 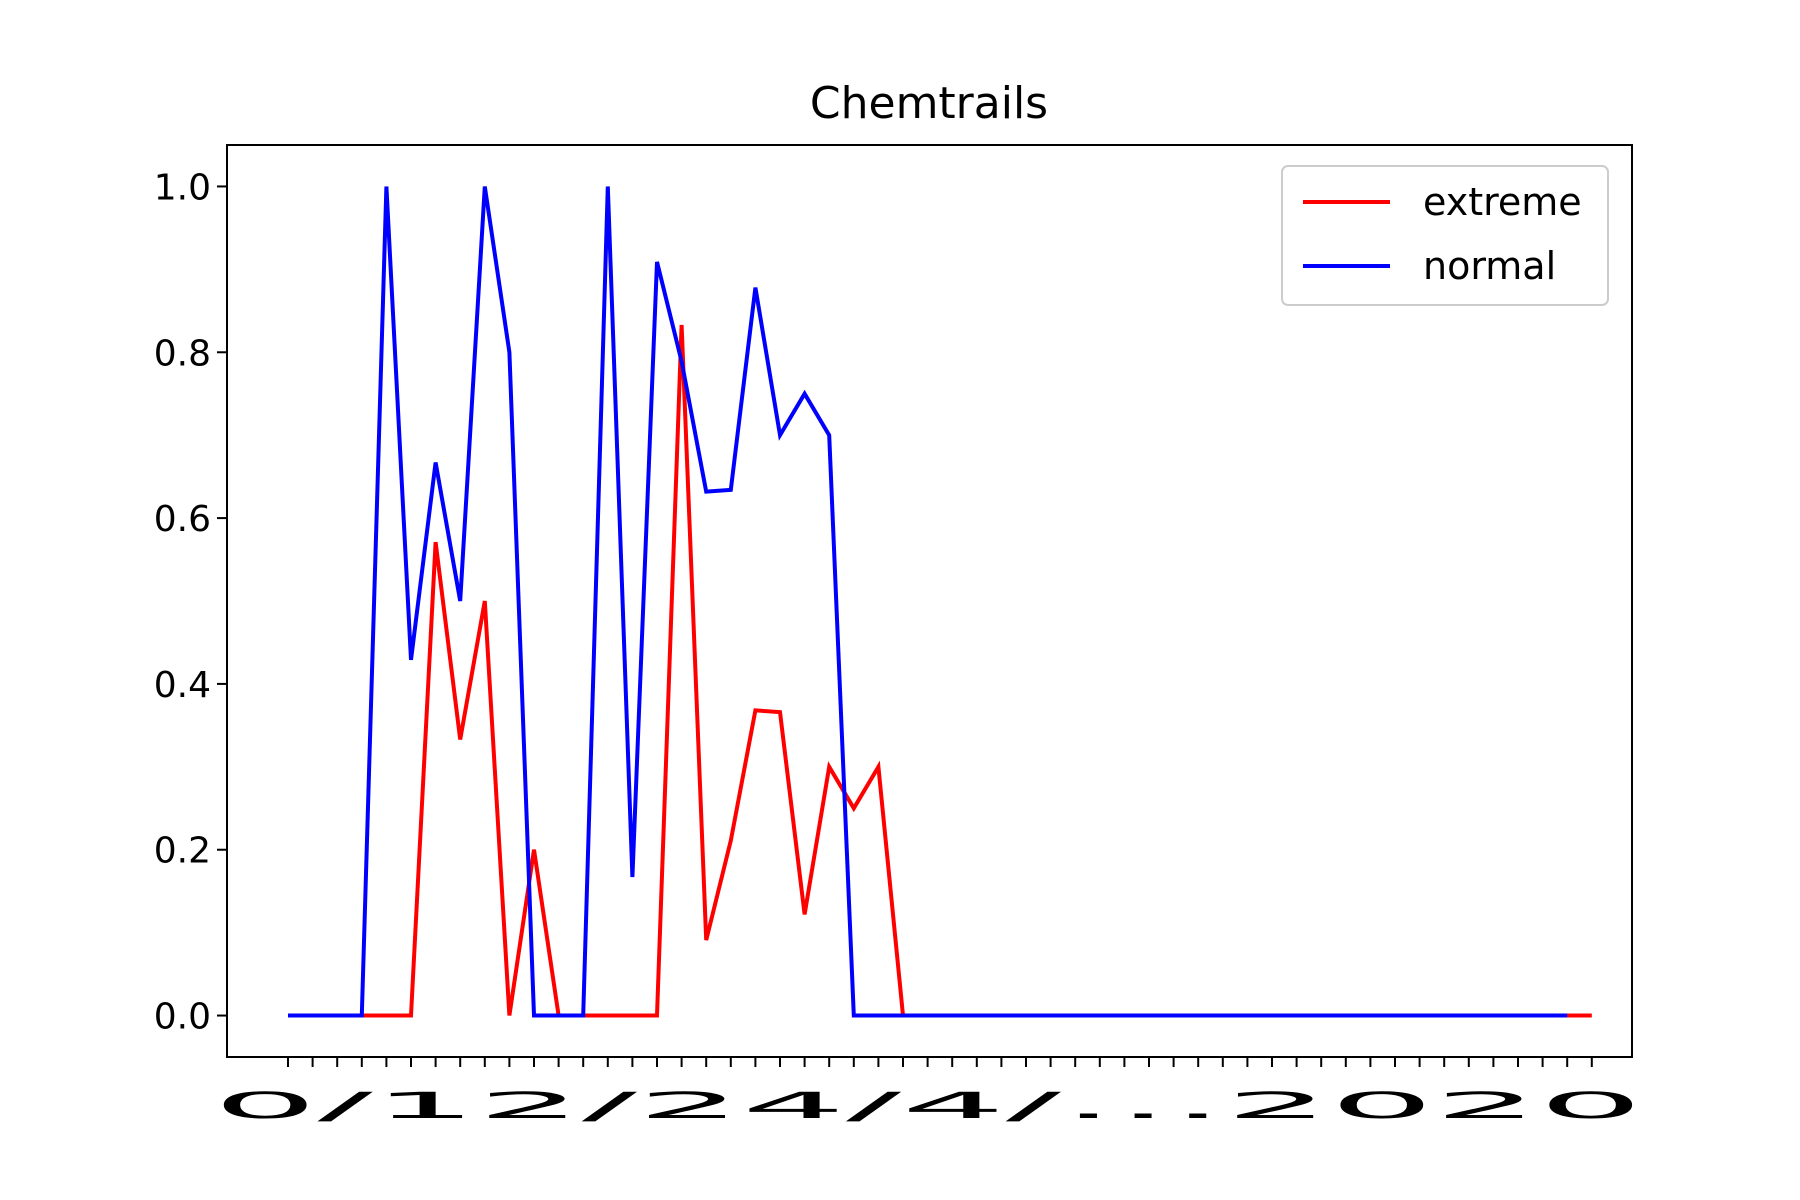 What do you see at coordinates (1445, 235) in the screenshot?
I see `legend: extreme normal` at bounding box center [1445, 235].